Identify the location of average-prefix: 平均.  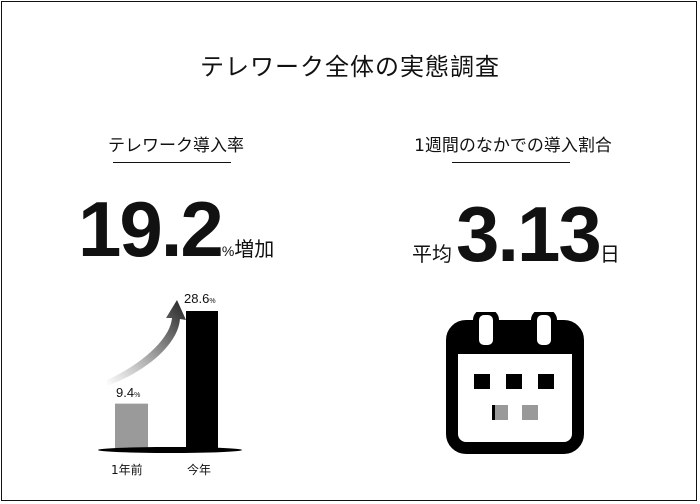
(432, 254).